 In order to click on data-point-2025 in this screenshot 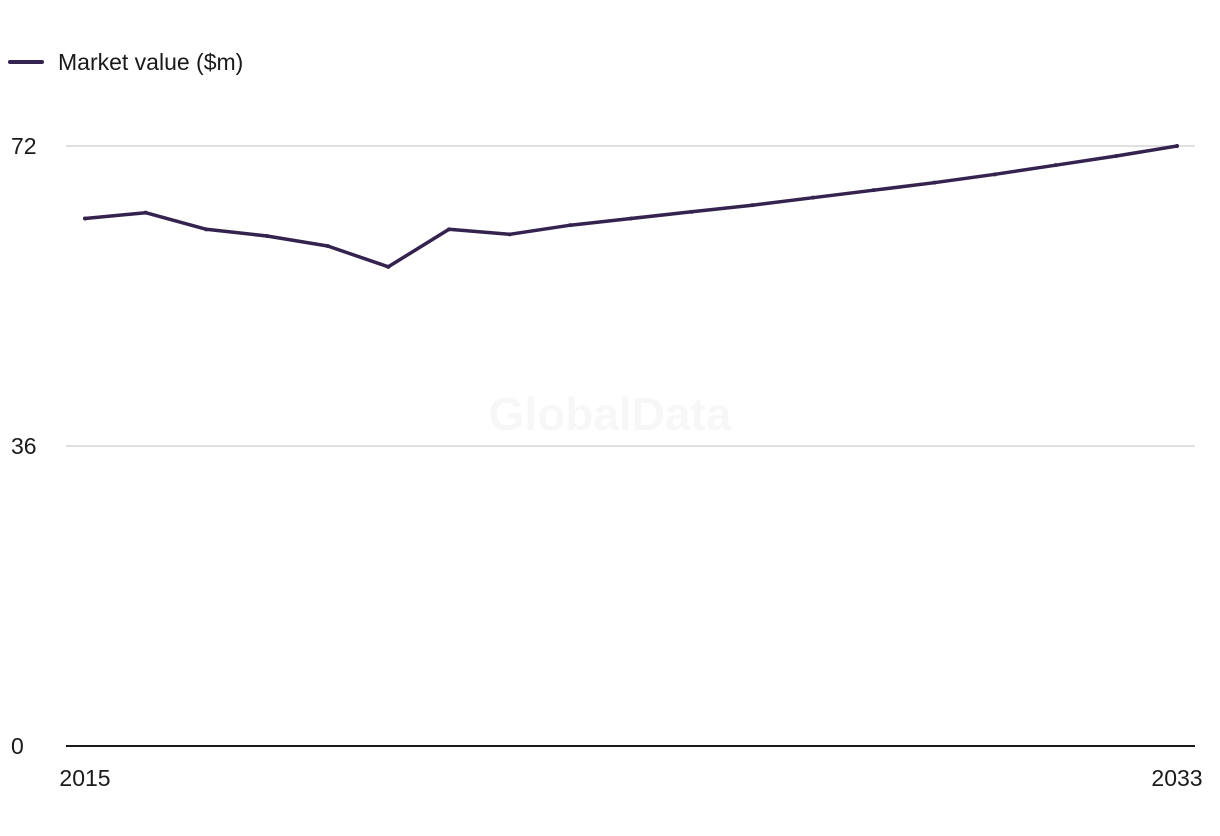, I will do `click(691, 211)`.